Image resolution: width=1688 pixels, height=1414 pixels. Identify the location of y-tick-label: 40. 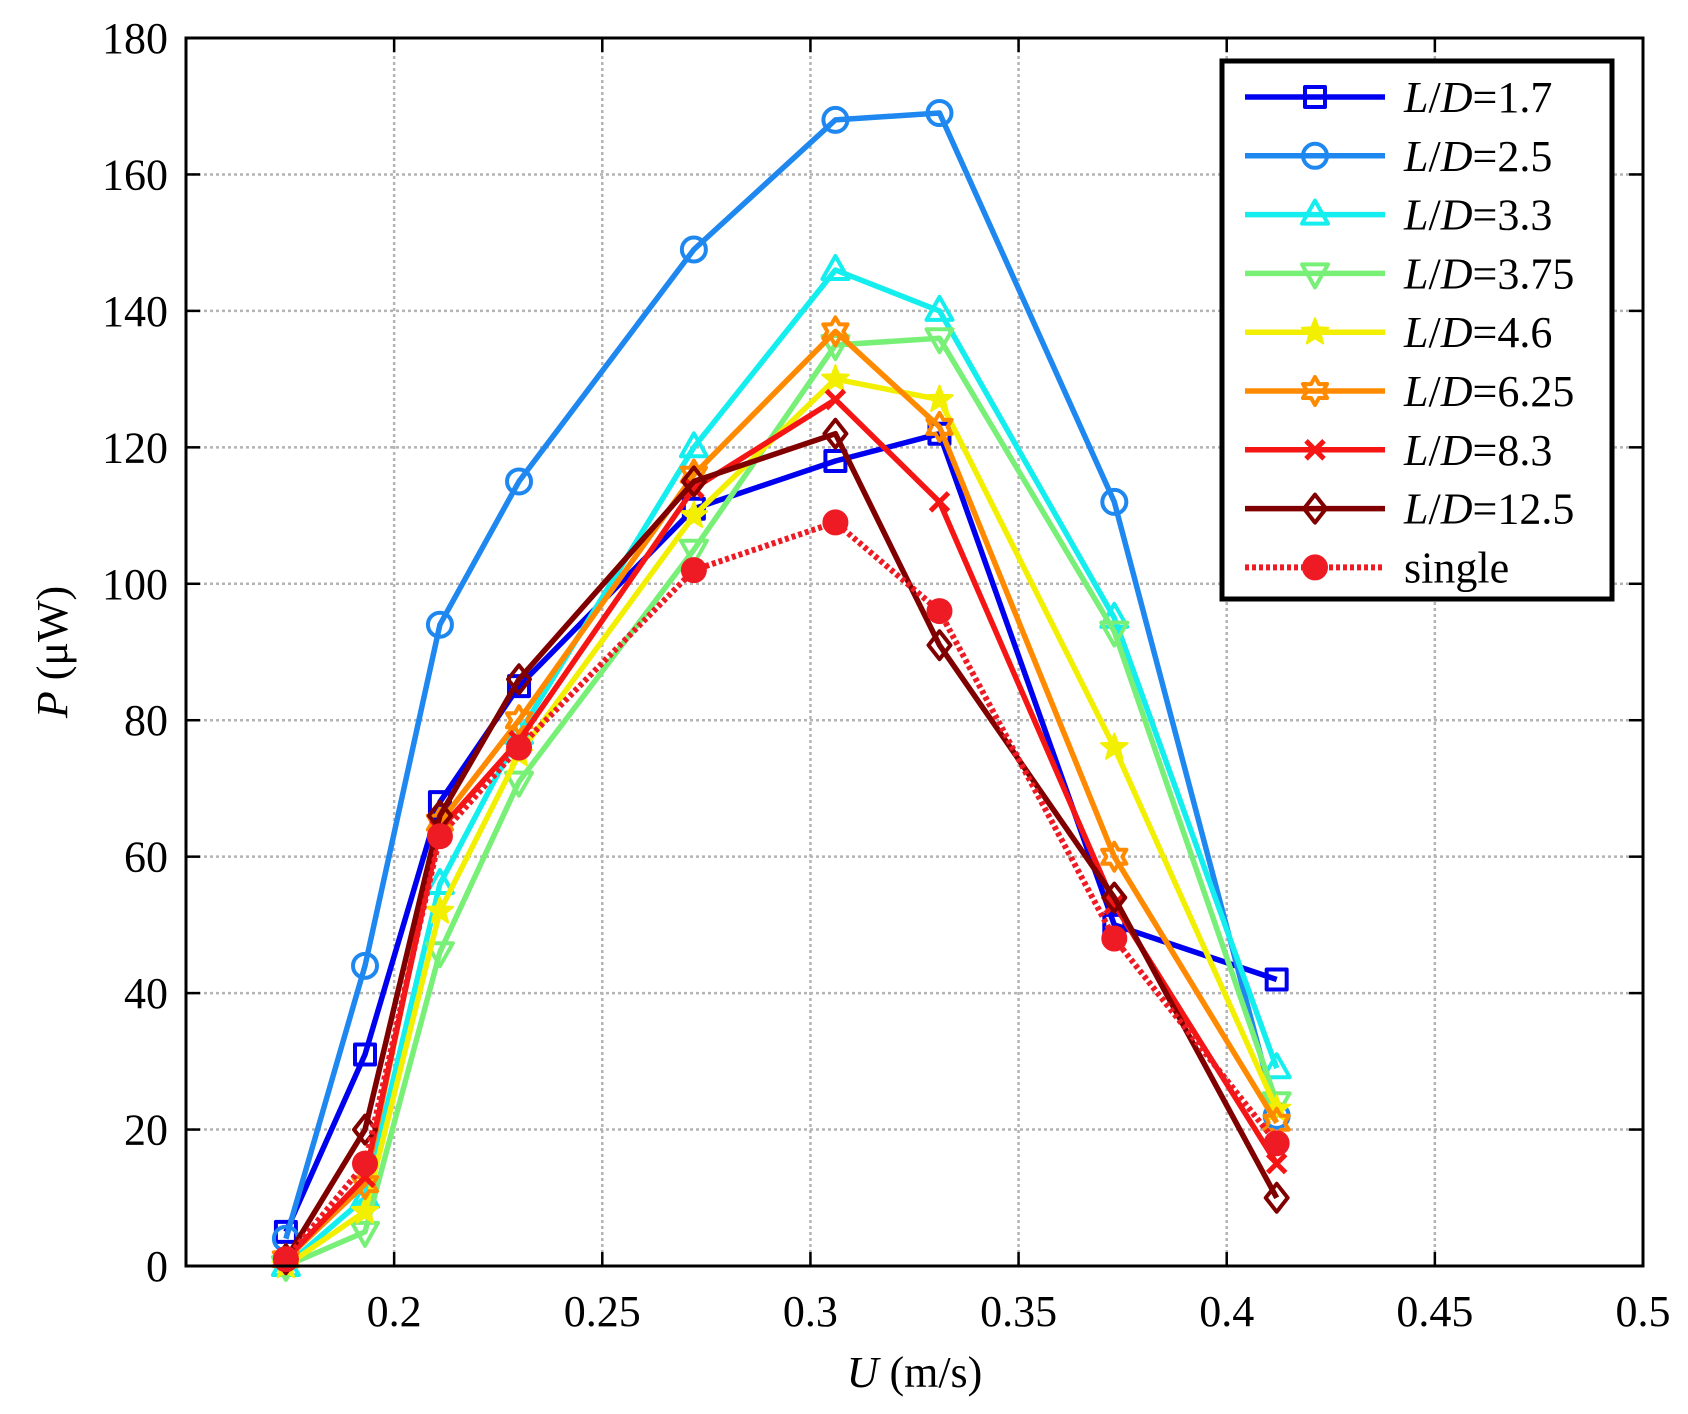
(146, 993).